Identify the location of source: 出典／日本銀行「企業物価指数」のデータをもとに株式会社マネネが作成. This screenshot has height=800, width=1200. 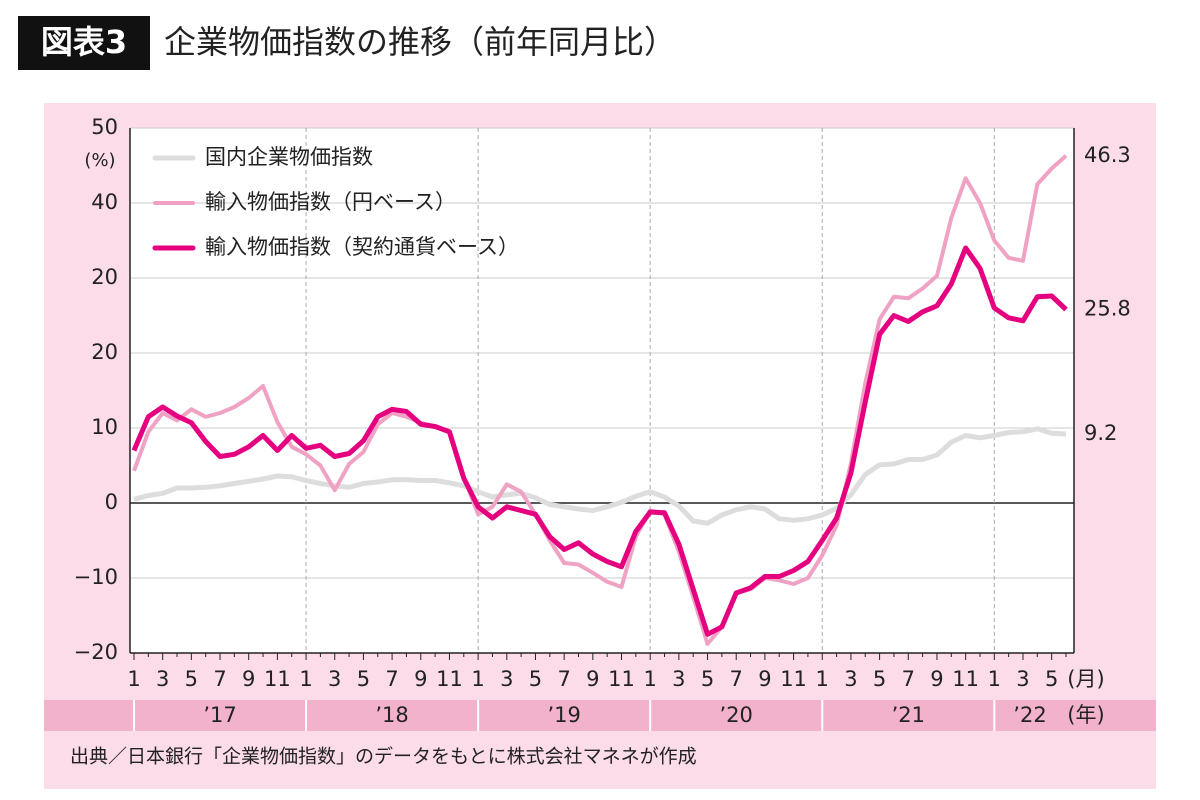
(383, 757).